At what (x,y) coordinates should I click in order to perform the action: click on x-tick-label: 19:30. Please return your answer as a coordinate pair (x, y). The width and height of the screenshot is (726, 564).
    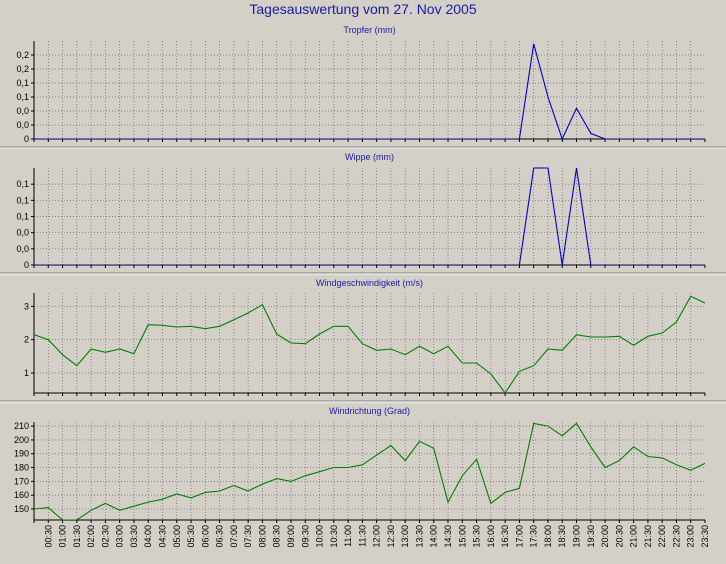
    Looking at the image, I should click on (591, 536).